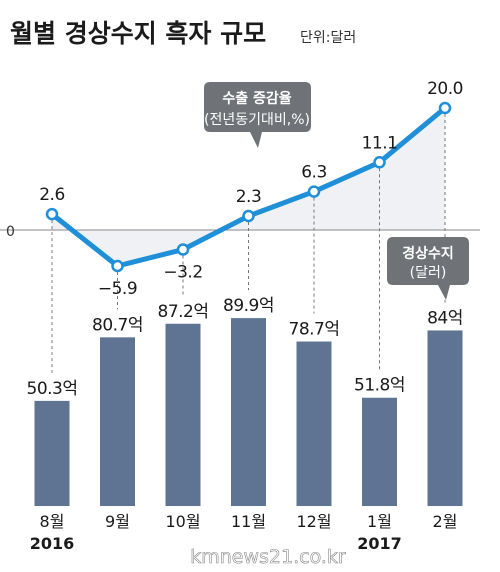 Image resolution: width=500 pixels, height=572 pixels. Describe the element at coordinates (248, 521) in the screenshot. I see `category-label: 11월` at that location.